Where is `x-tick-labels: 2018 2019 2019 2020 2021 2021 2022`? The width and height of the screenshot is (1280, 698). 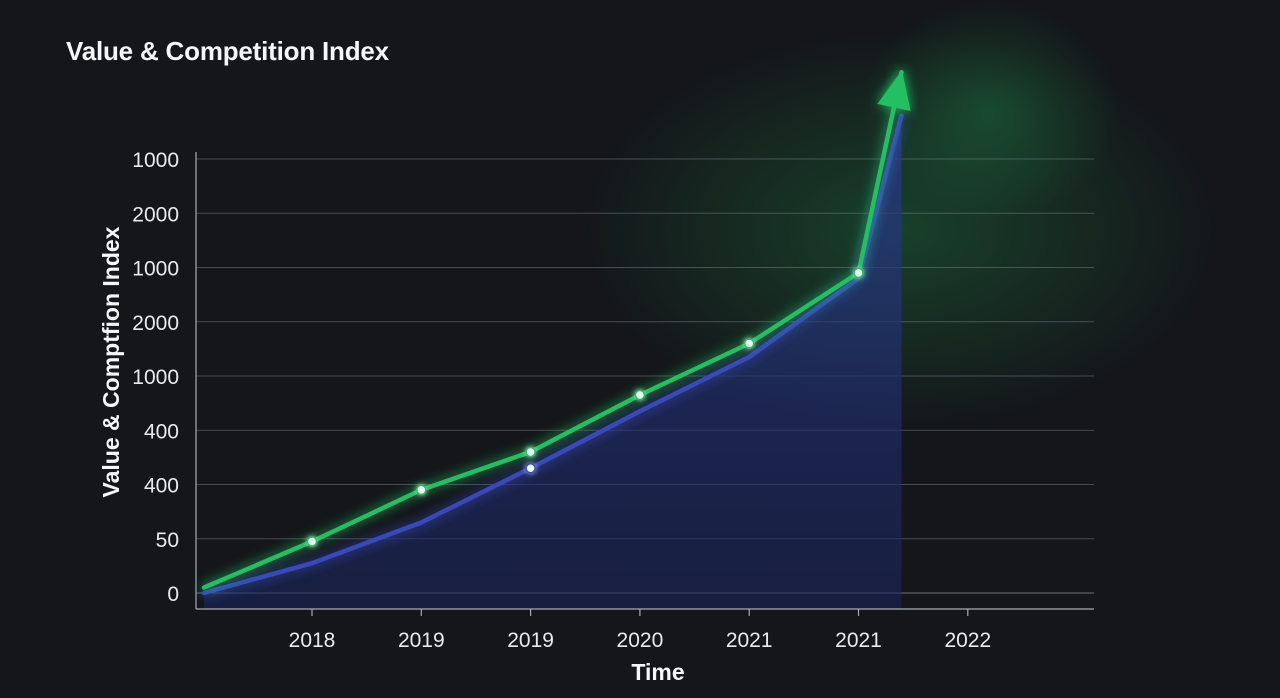
x-tick-labels: 2018 2019 2019 2020 2021 2021 2022 is located at coordinates (640, 640).